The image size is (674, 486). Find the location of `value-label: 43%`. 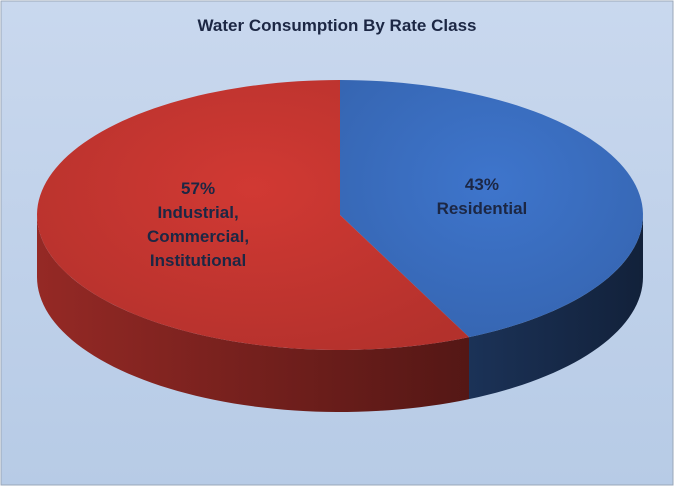

value-label: 43% is located at coordinates (481, 184).